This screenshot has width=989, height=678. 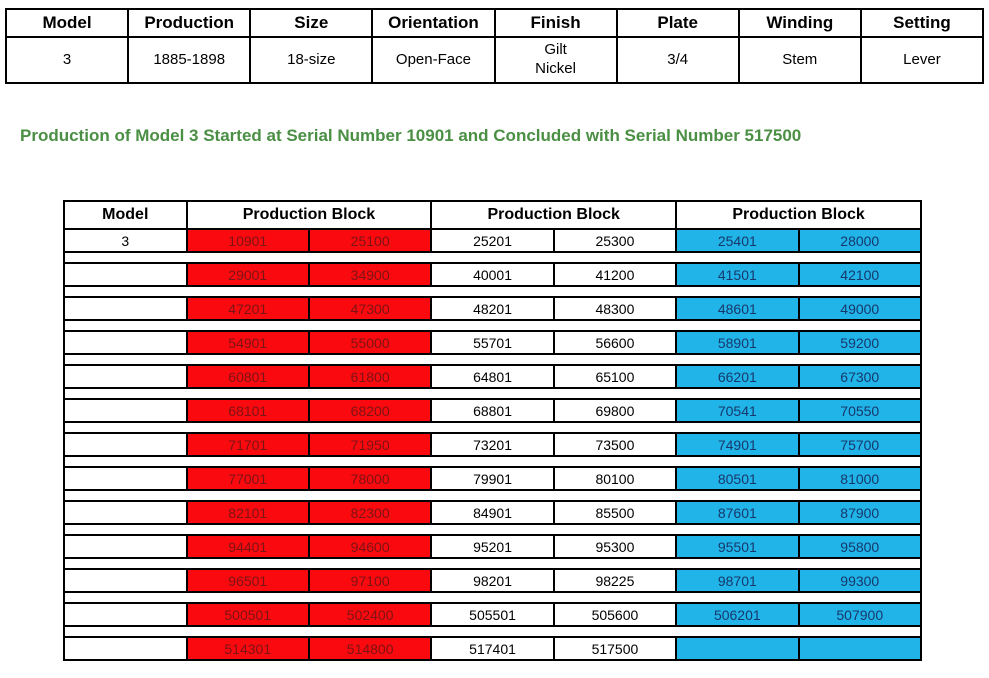 What do you see at coordinates (860, 444) in the screenshot?
I see `serial-blue-end: 75700` at bounding box center [860, 444].